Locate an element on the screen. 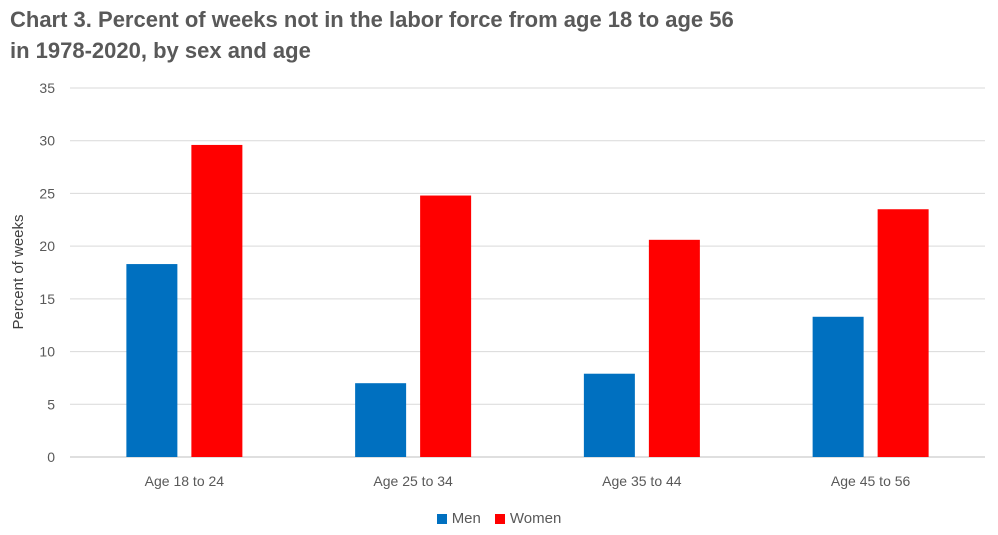 Image resolution: width=998 pixels, height=535 pixels. legend-label-women: Women is located at coordinates (535, 518).